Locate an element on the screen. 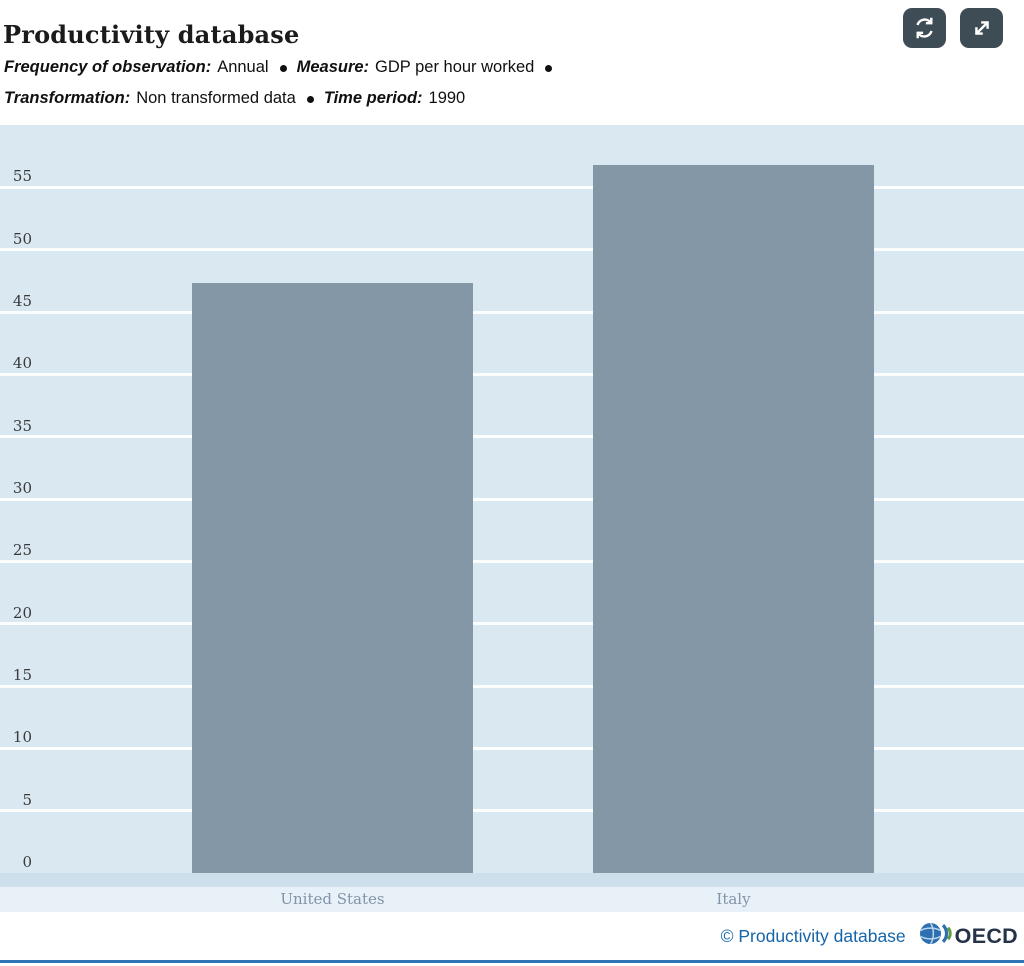 The image size is (1024, 966). y-tick-label: 30 is located at coordinates (22, 488).